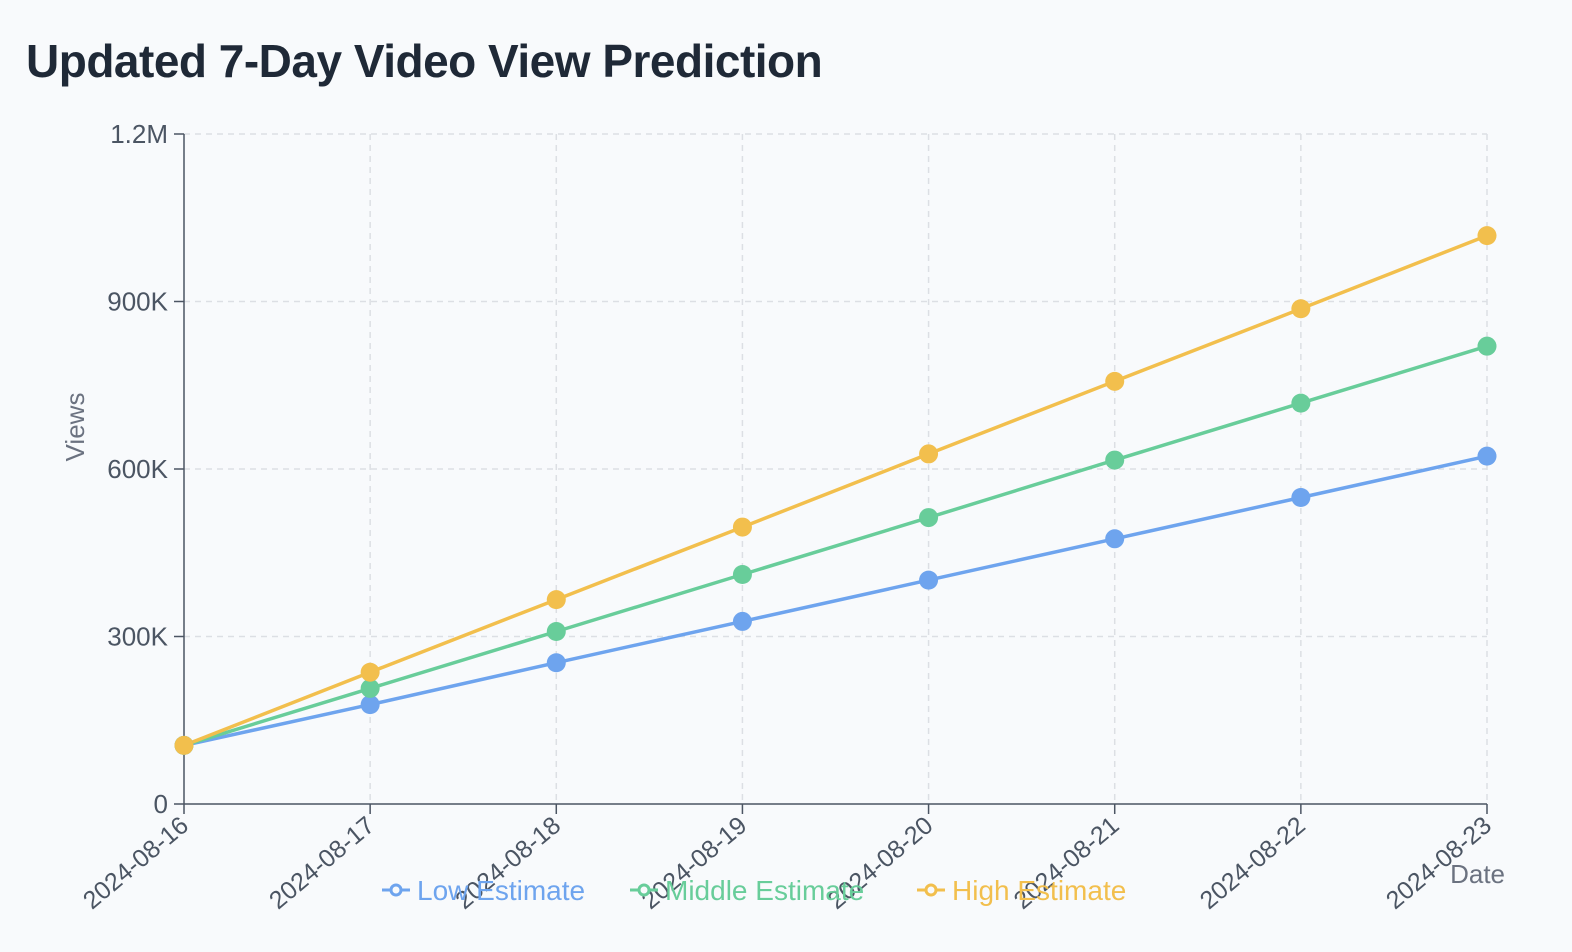 This screenshot has width=1572, height=952. What do you see at coordinates (1253, 863) in the screenshot?
I see `x-tick-label: 2024-08-22` at bounding box center [1253, 863].